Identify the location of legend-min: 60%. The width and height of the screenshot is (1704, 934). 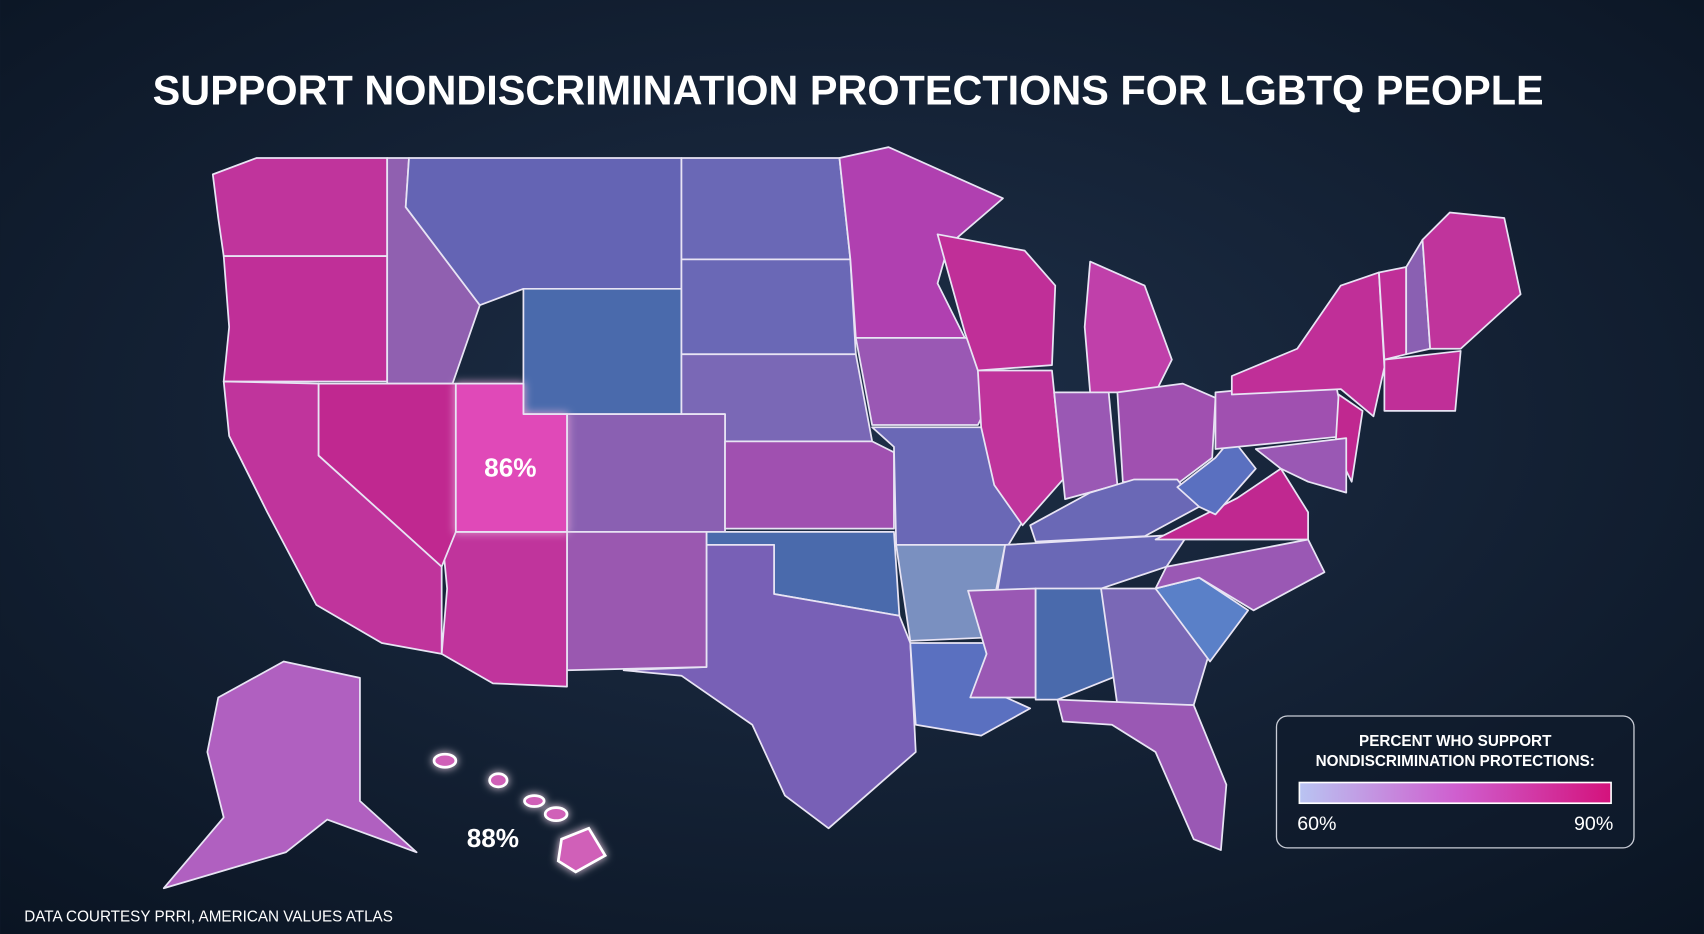
(1316, 824).